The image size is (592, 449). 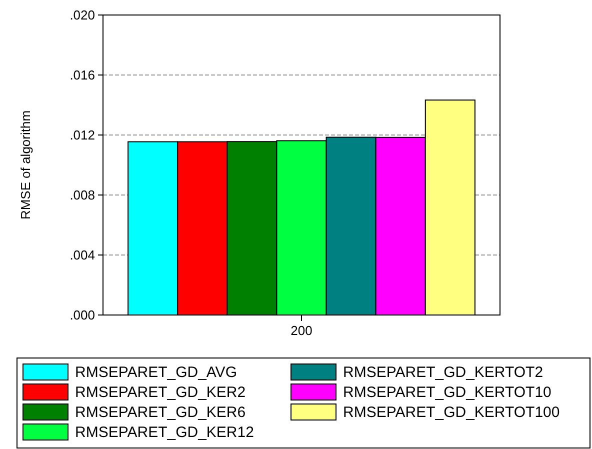 What do you see at coordinates (160, 412) in the screenshot?
I see `legend-label: RMSEPARET_GD_KER6` at bounding box center [160, 412].